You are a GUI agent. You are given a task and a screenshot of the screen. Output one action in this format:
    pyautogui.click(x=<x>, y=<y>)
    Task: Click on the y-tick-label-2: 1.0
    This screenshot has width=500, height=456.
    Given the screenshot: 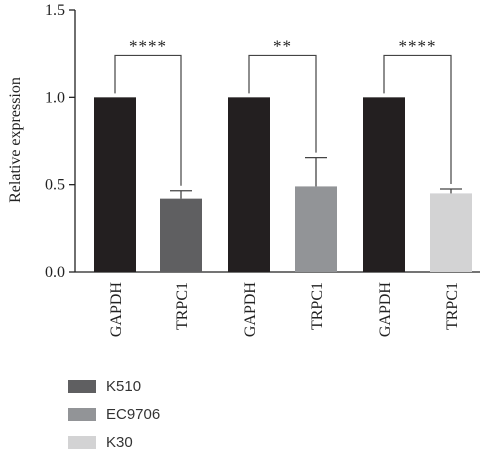 What is the action you would take?
    pyautogui.click(x=55, y=97)
    